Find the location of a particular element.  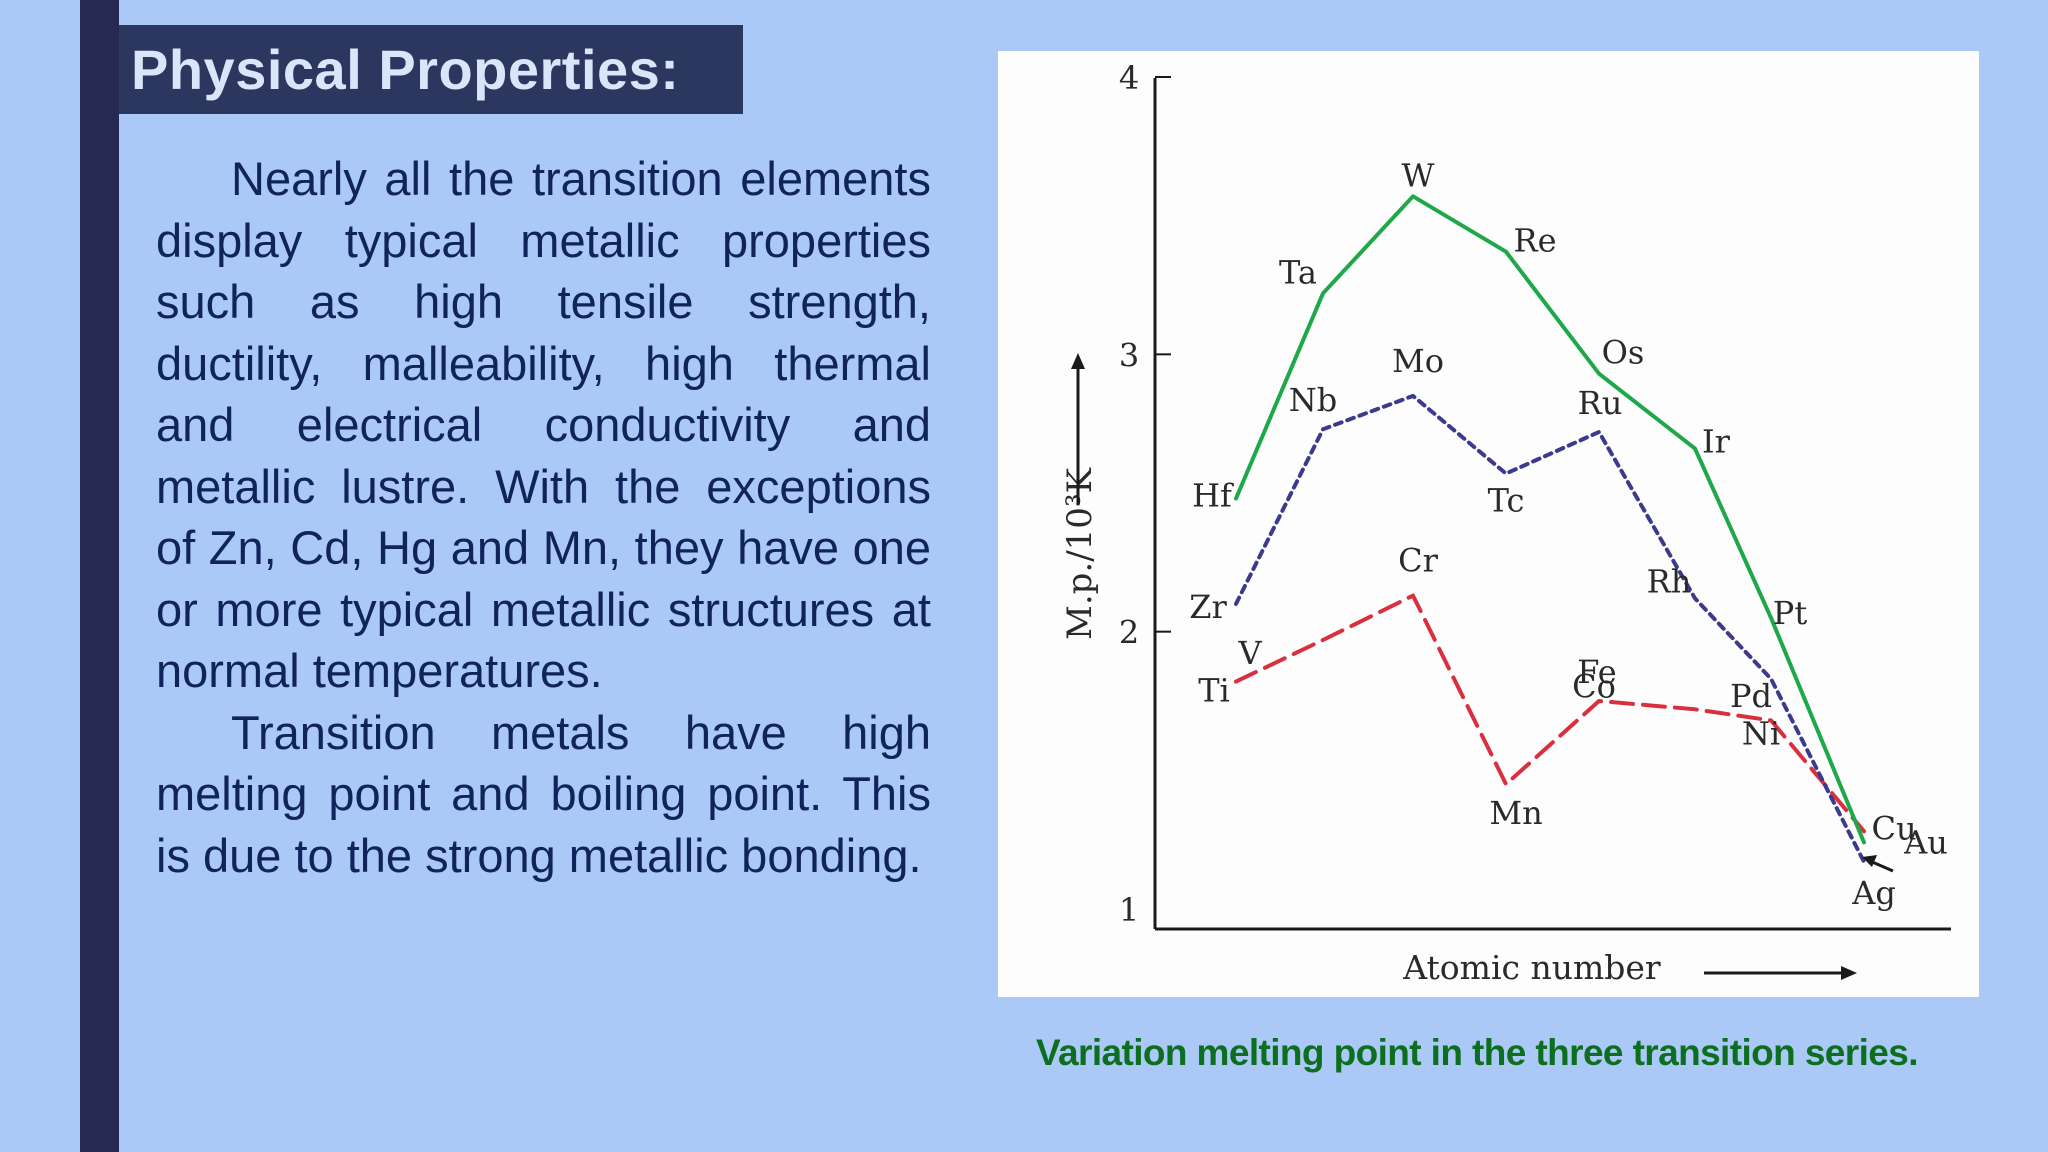

point-label-ir: Ir is located at coordinates (1716, 442).